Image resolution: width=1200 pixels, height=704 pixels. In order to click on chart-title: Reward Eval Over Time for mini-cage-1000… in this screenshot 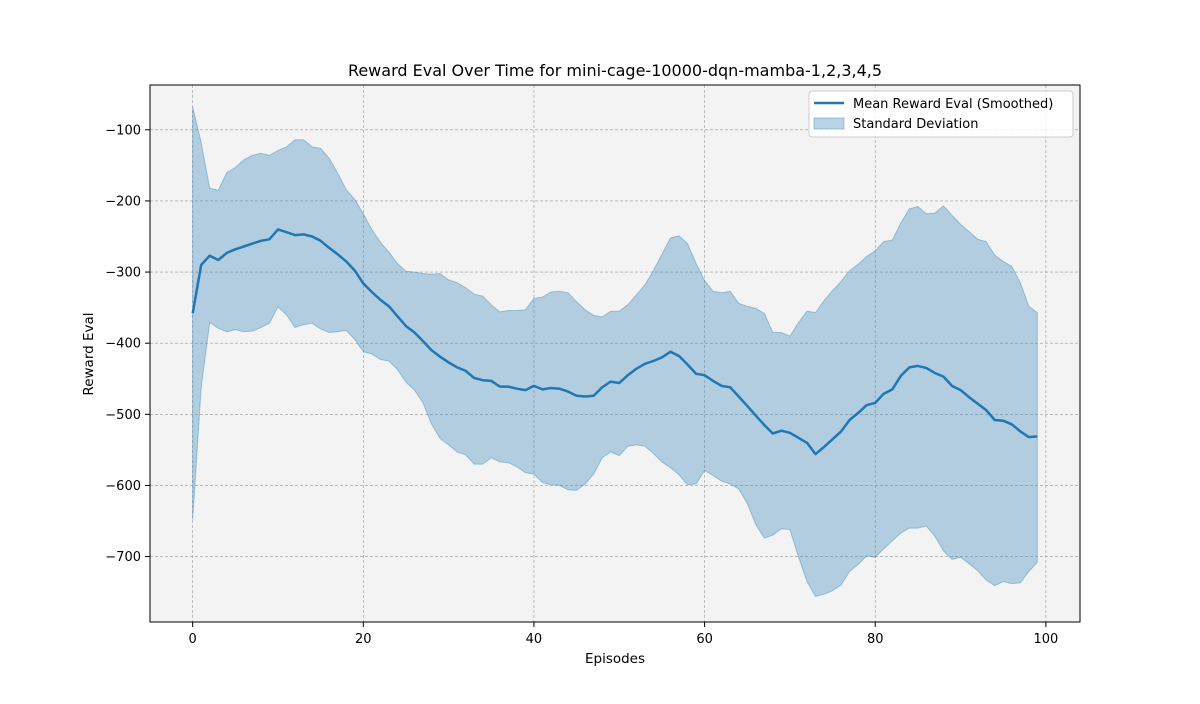, I will do `click(615, 70)`.